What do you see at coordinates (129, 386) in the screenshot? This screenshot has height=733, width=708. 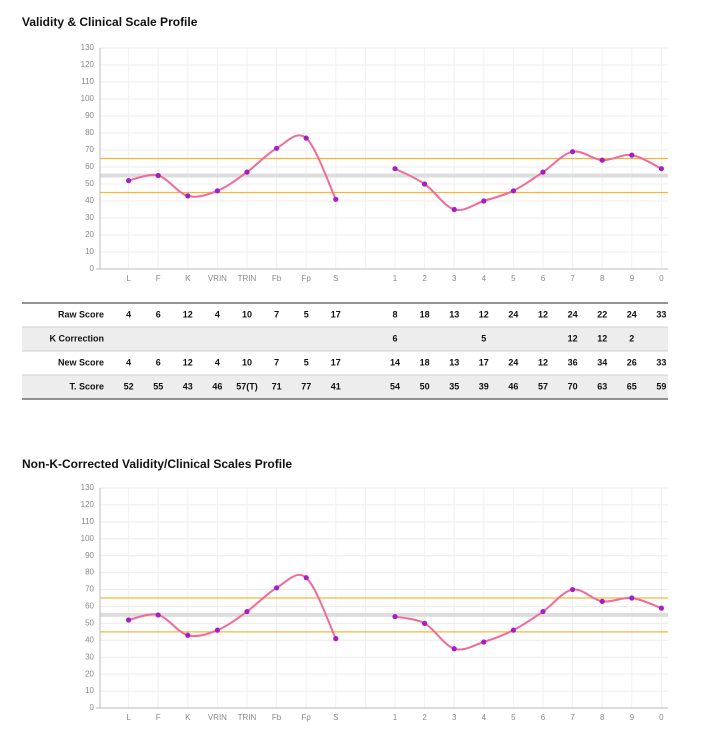 I see `cell: 52` at bounding box center [129, 386].